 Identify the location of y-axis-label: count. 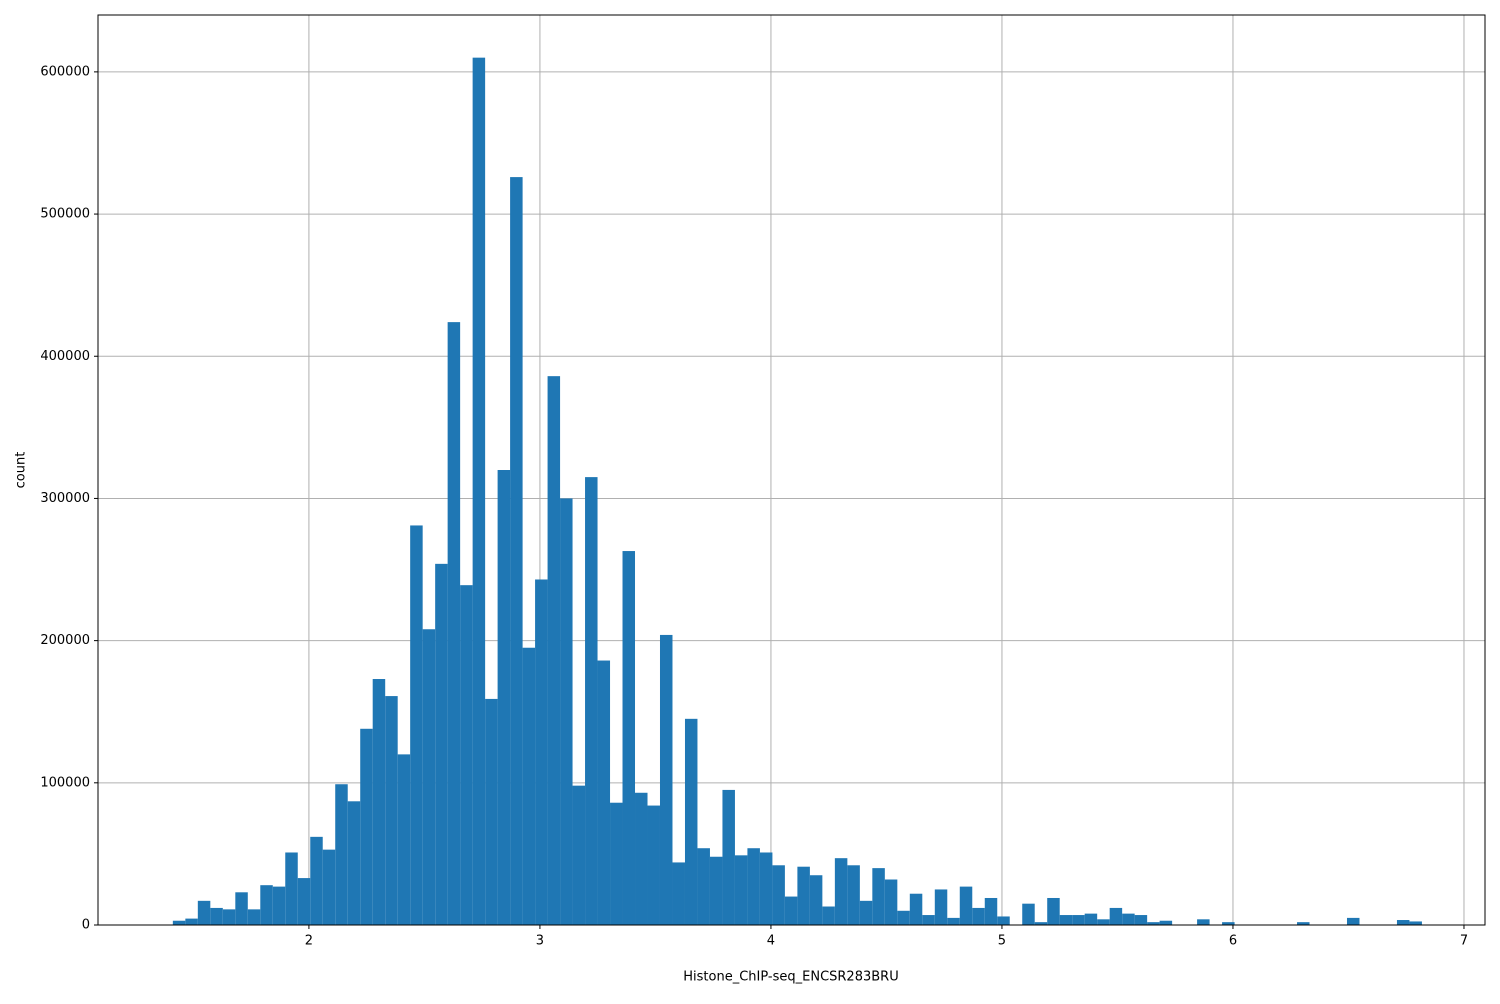
(21, 470).